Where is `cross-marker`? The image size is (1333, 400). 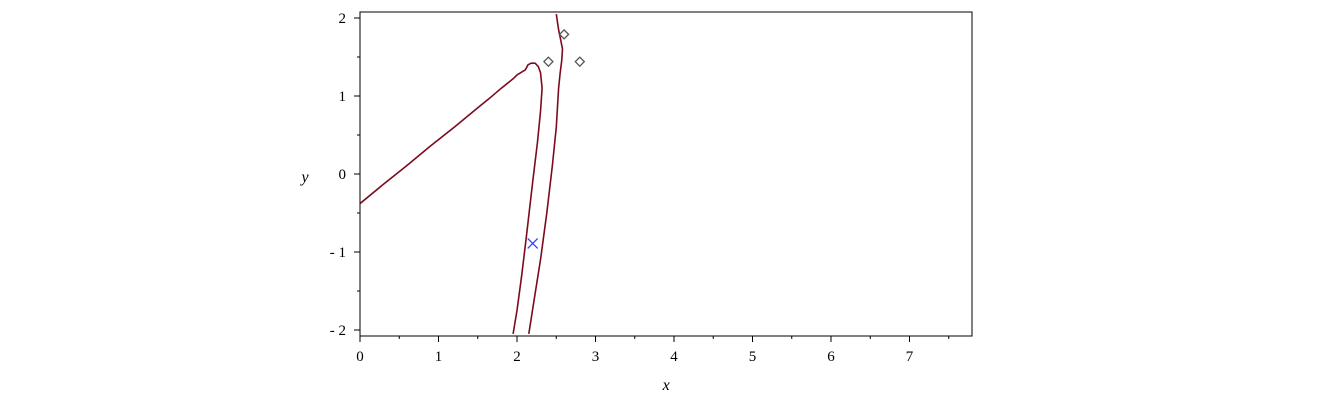 cross-marker is located at coordinates (533, 243).